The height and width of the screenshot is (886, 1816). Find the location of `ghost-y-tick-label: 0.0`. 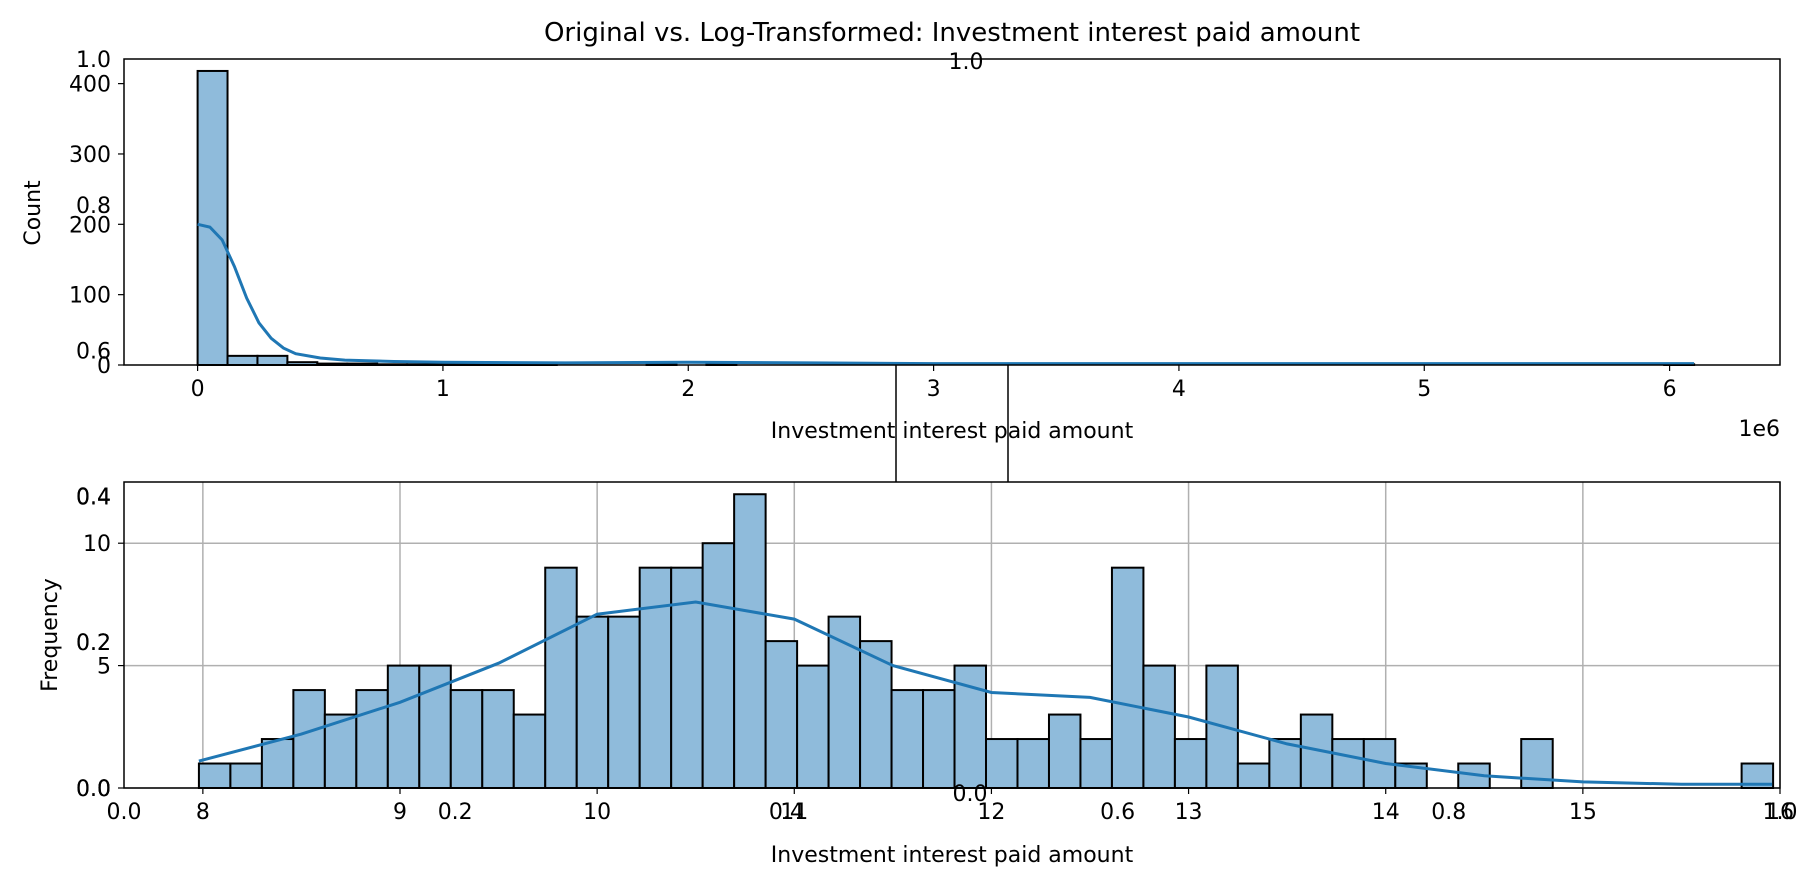

ghost-y-tick-label: 0.0 is located at coordinates (93, 789).